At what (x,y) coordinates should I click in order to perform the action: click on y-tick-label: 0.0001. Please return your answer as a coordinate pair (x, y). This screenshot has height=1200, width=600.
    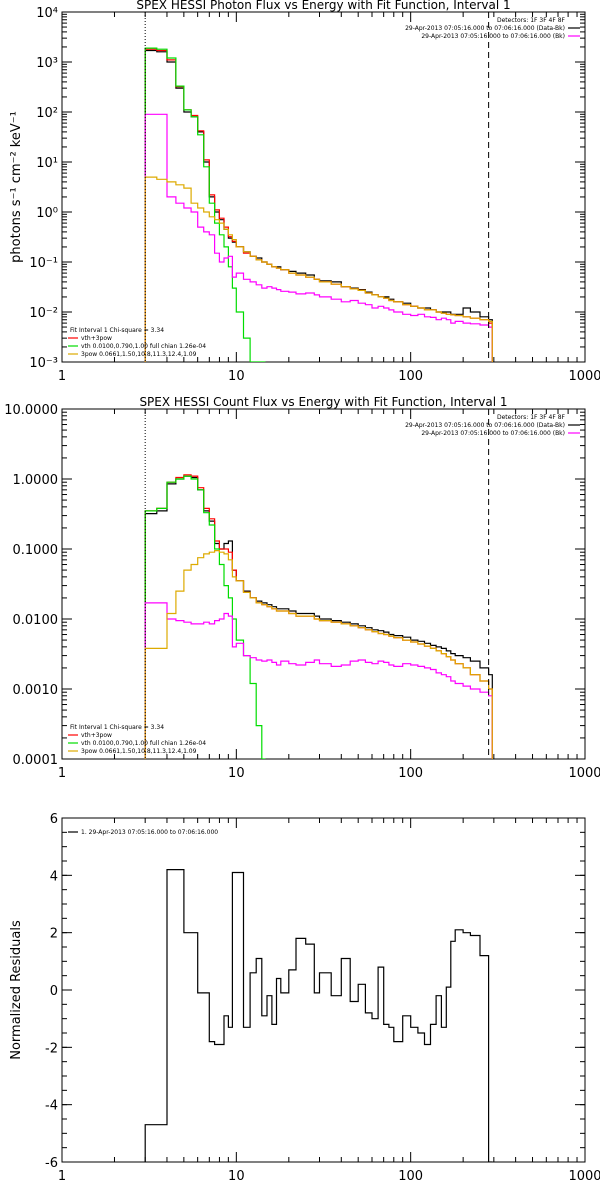
    Looking at the image, I should click on (36, 760).